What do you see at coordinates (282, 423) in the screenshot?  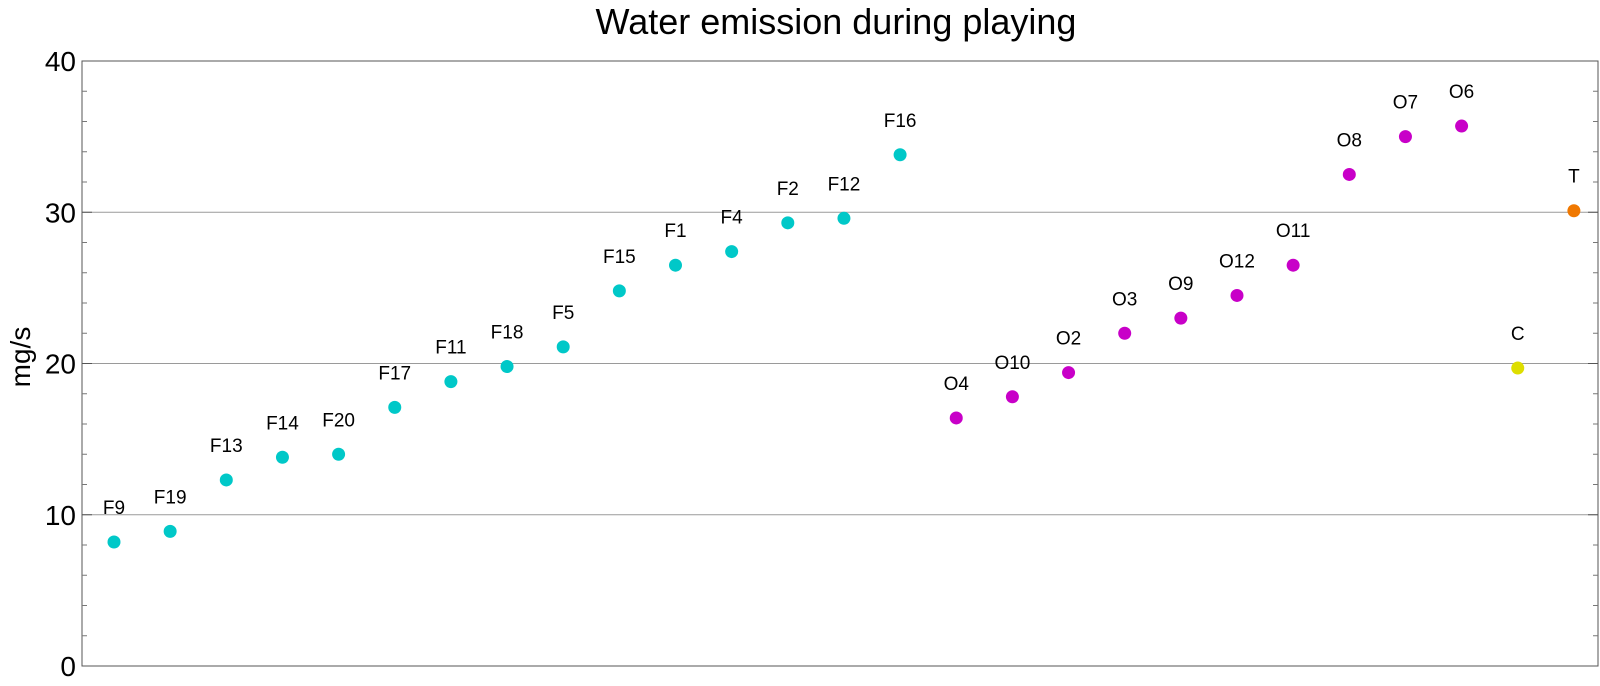 I see `point-label: F14` at bounding box center [282, 423].